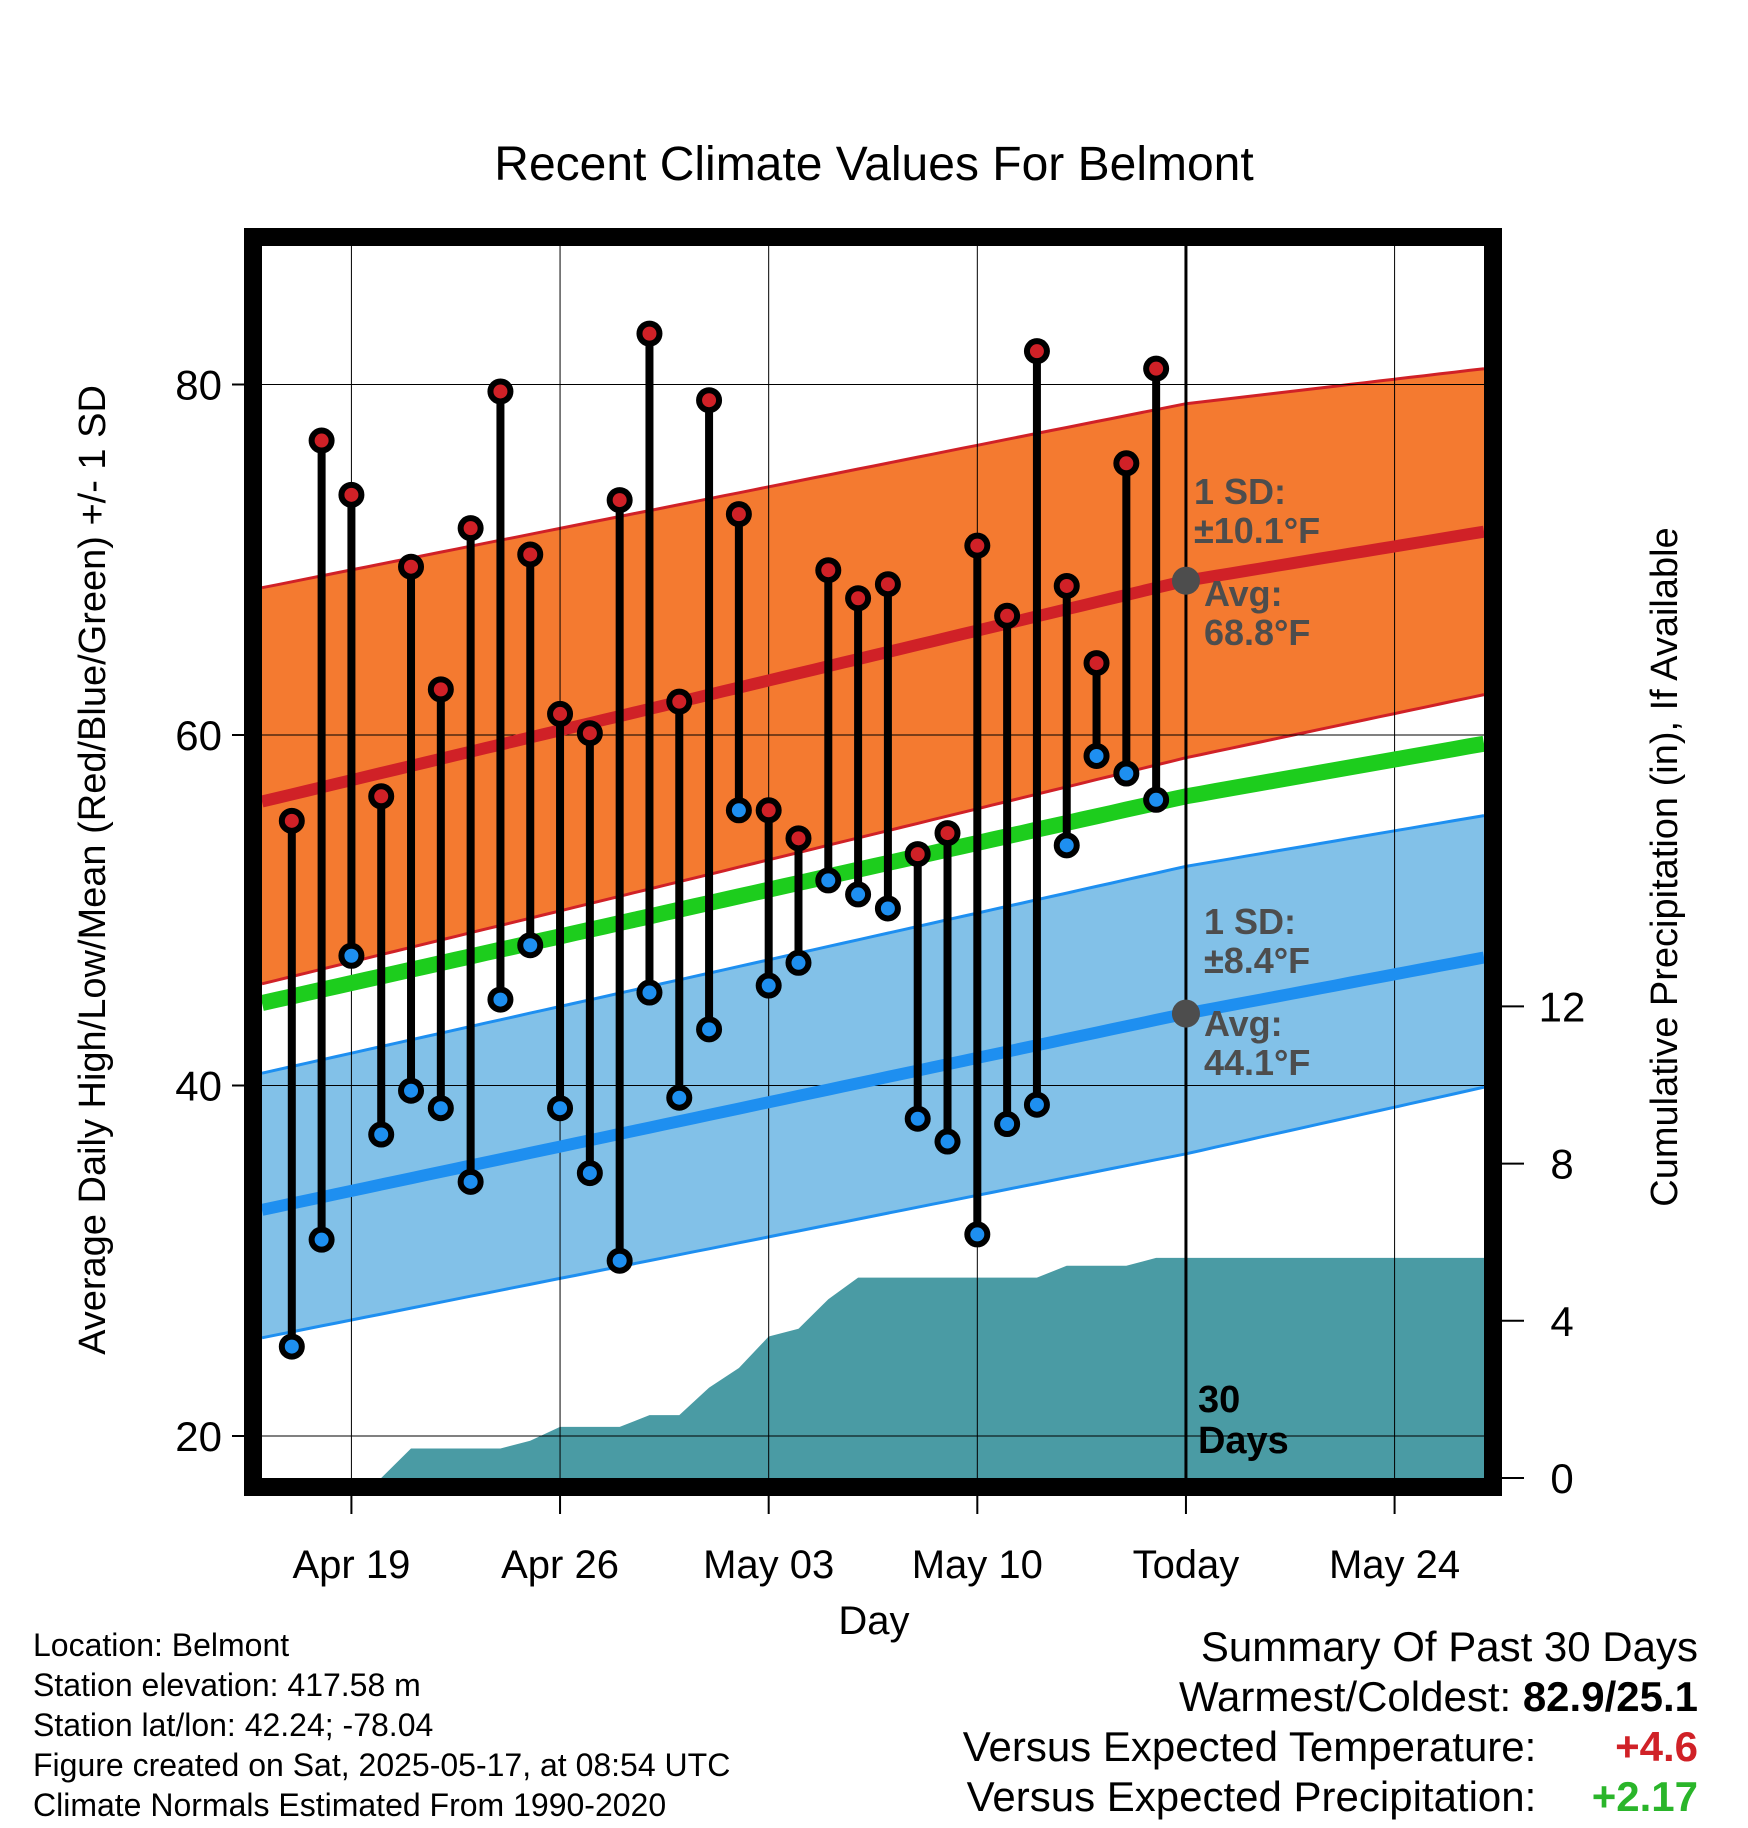 Image resolution: width=1748 pixels, height=1828 pixels. I want to click on high-average-marker, so click(1185, 580).